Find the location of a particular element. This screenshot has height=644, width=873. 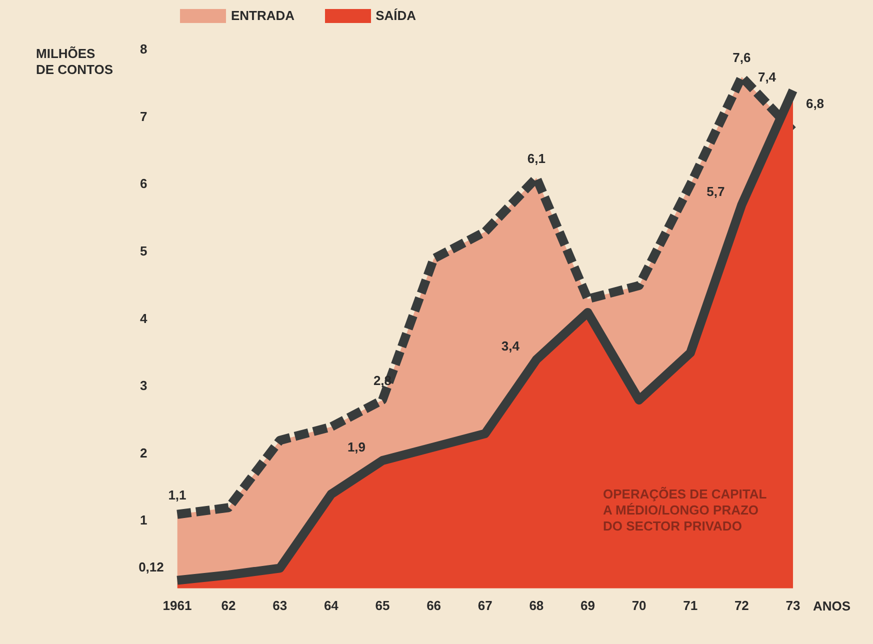

y-tick-label: 1 is located at coordinates (144, 520).